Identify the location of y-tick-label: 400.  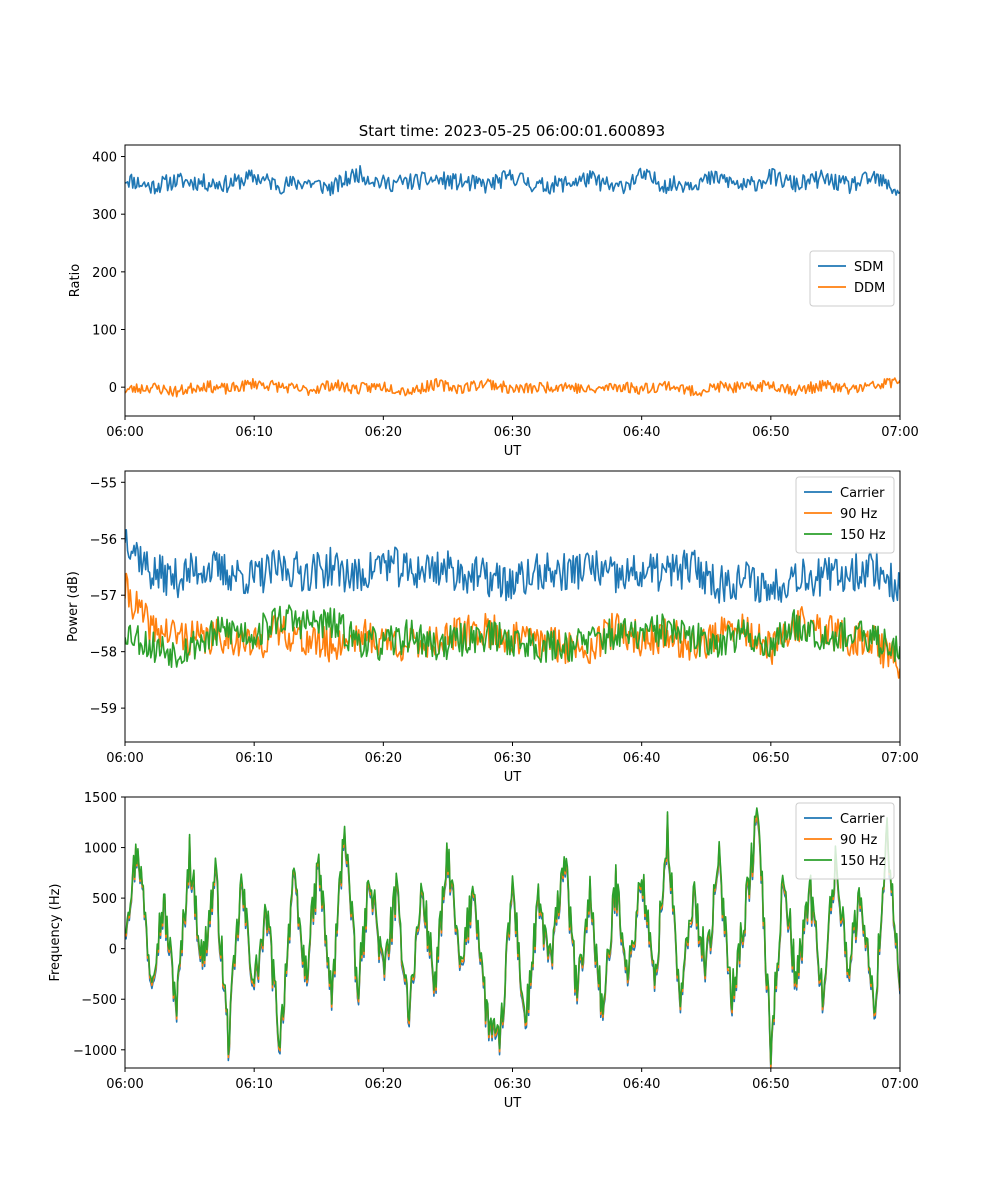
(104, 158).